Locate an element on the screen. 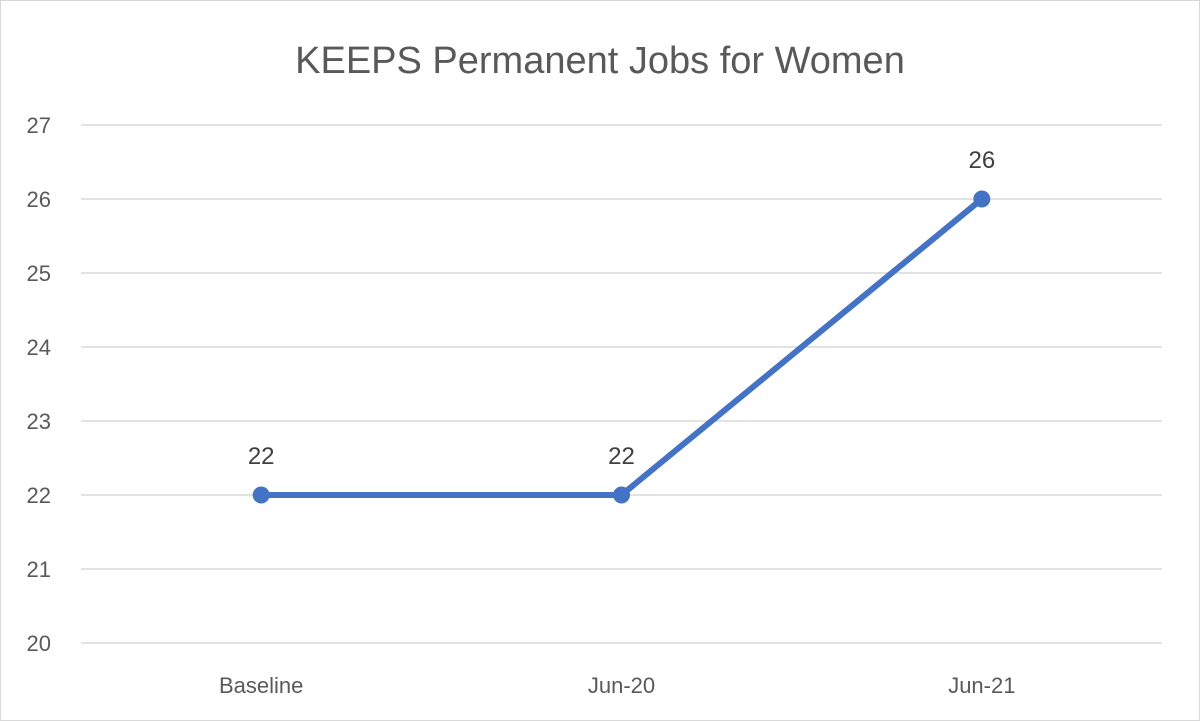 This screenshot has height=721, width=1200. y-tick-label: 26 is located at coordinates (39, 199).